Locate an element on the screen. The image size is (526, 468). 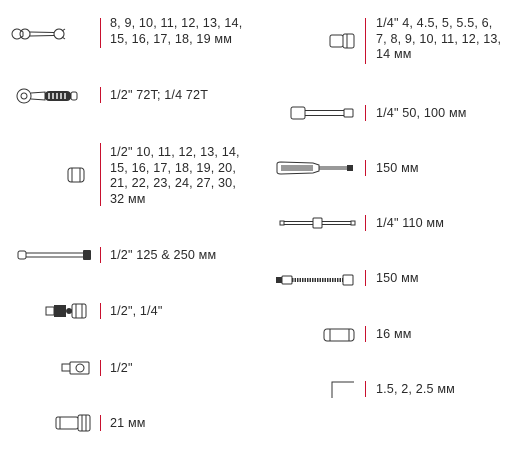
text-line: 21, 22, 23, 24, 27, 30, is located at coordinates (173, 183).